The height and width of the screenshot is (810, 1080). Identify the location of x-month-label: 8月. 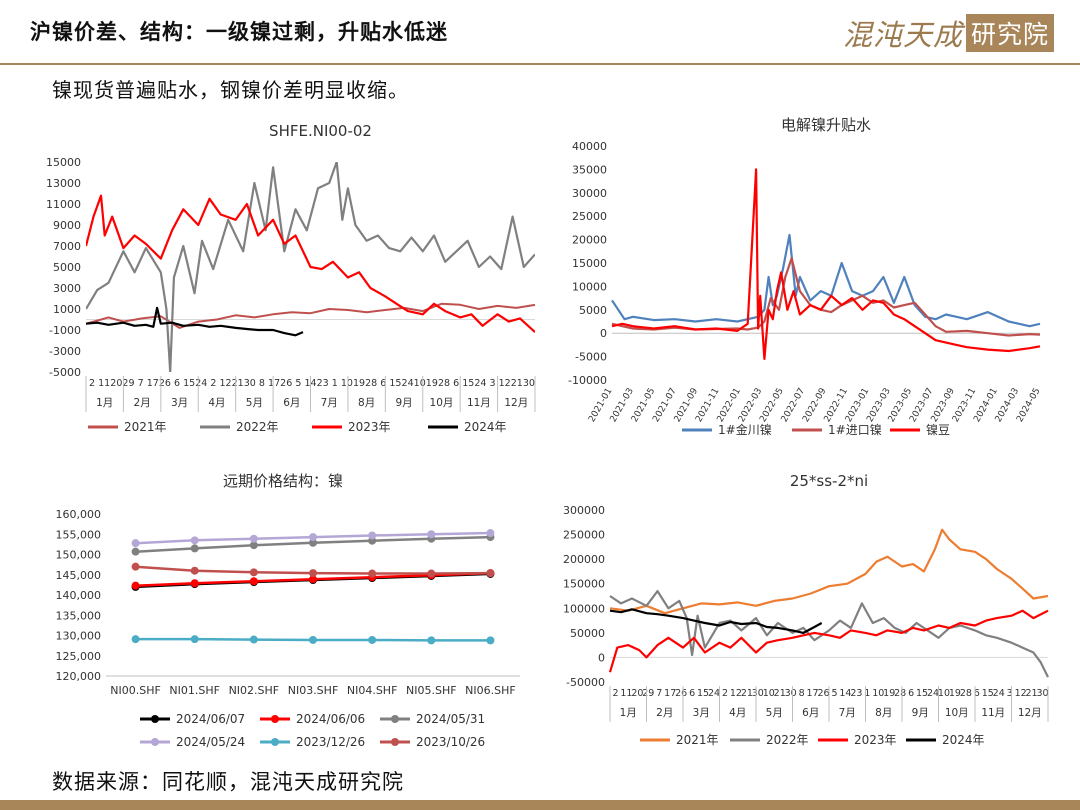
(366, 403).